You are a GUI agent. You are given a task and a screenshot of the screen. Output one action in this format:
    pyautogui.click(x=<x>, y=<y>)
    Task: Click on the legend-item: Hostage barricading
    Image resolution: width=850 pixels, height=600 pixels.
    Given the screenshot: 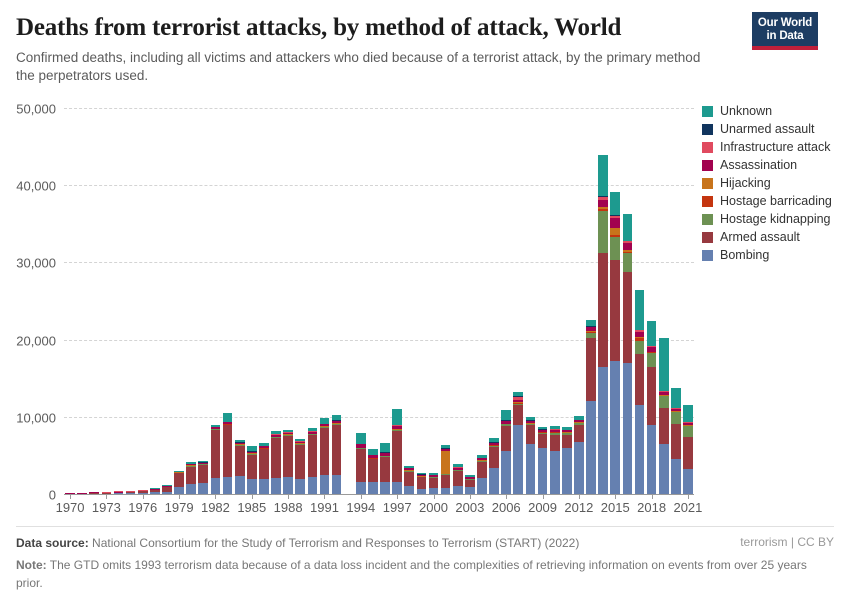 What is the action you would take?
    pyautogui.click(x=776, y=201)
    